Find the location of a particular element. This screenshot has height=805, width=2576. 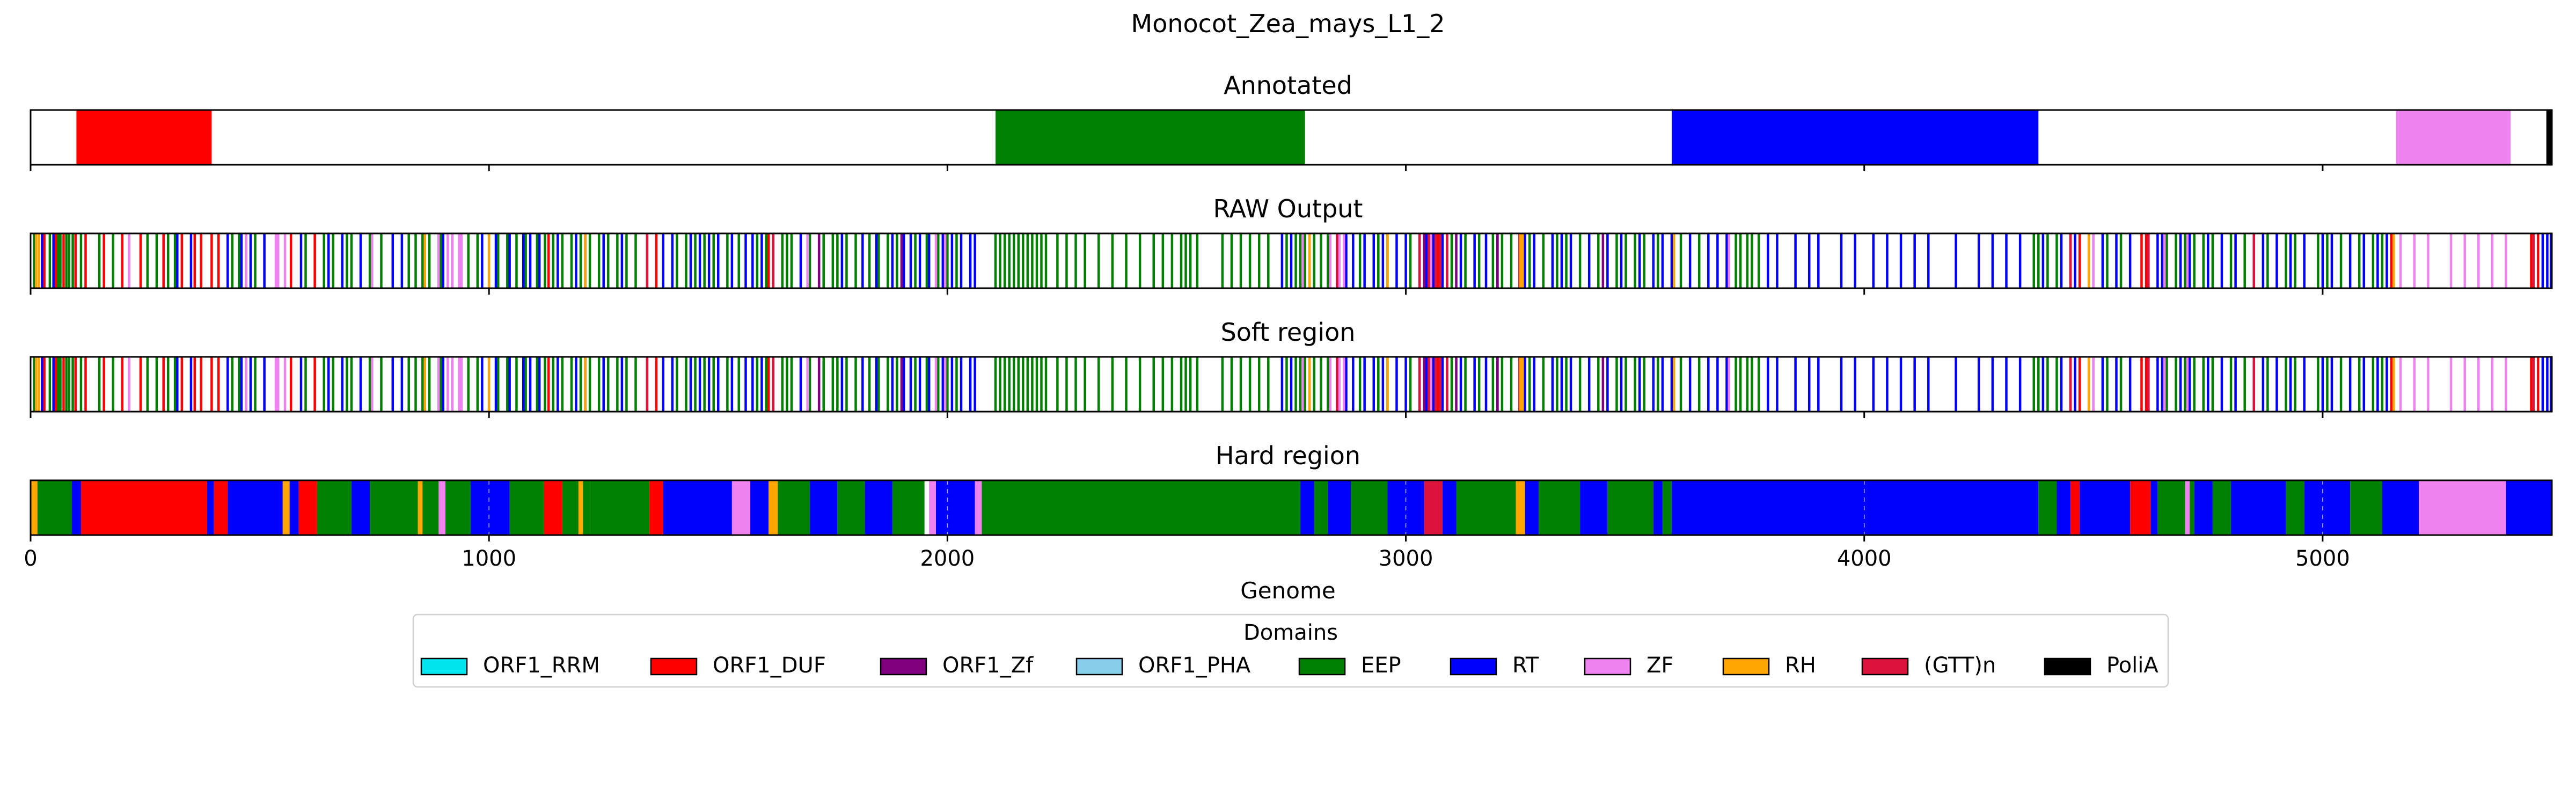

legend-label: ORF1_Zf is located at coordinates (988, 665).